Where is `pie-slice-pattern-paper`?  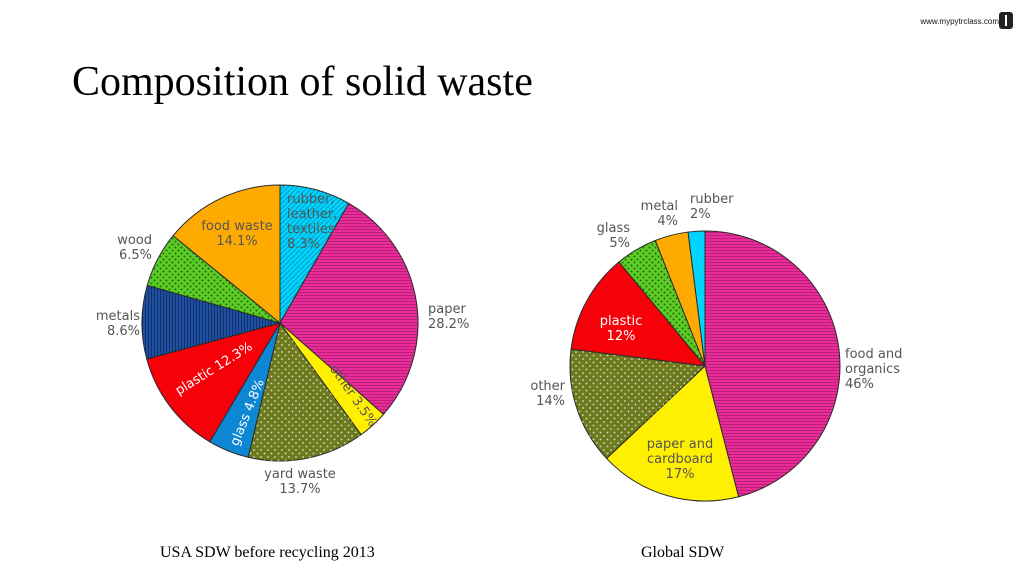 pie-slice-pattern-paper is located at coordinates (349, 309).